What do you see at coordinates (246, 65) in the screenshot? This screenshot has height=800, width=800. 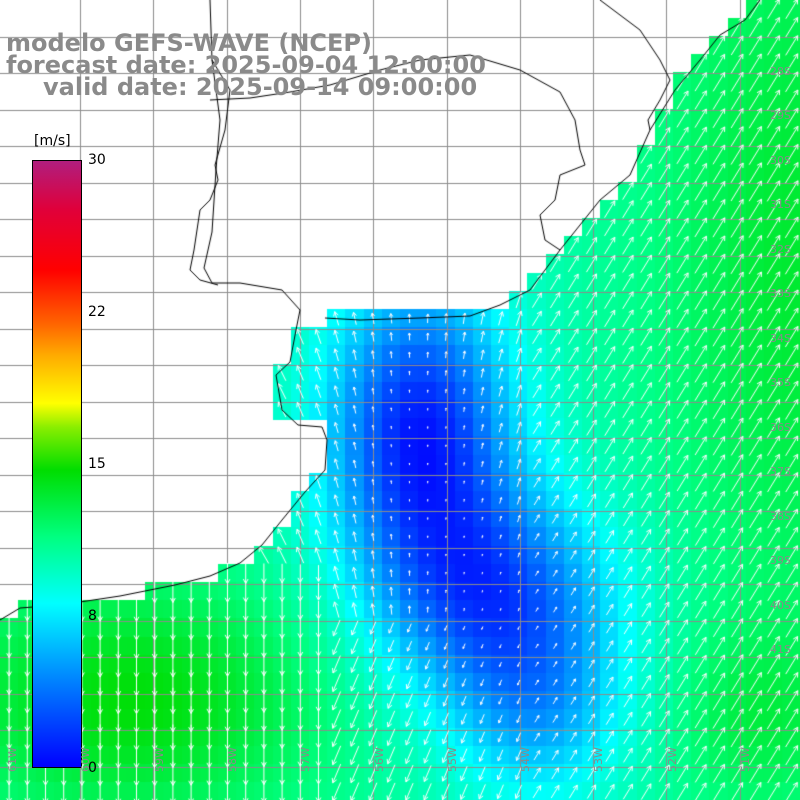 I see `forecast-date-title: forecast date: 2025-09-04 12:00:00` at bounding box center [246, 65].